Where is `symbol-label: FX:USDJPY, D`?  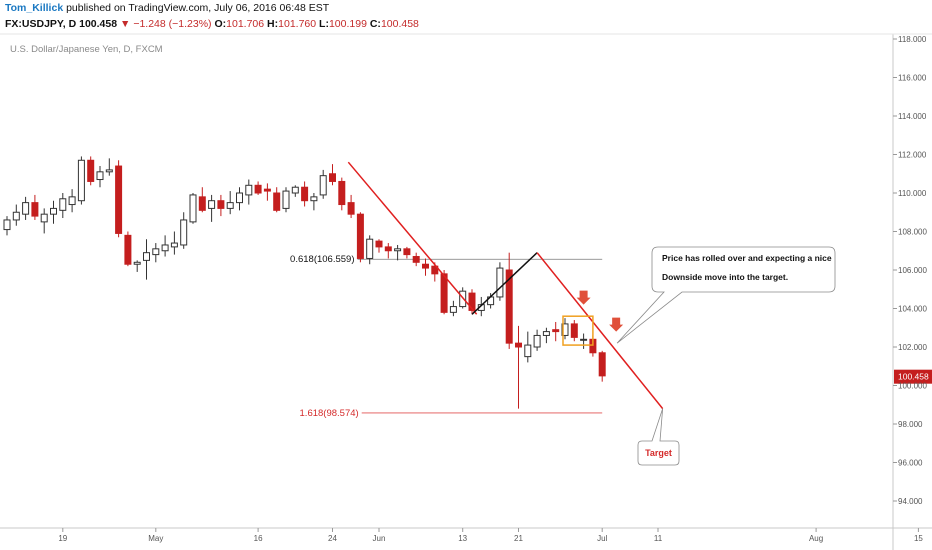
symbol-label: FX:USDJPY, D is located at coordinates (41, 24).